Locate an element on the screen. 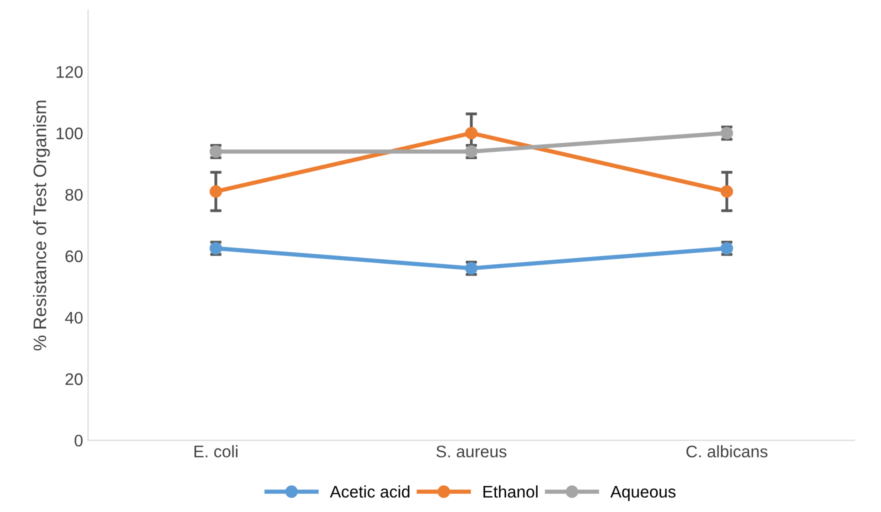 This screenshot has height=512, width=881. legend-label: Aqueous is located at coordinates (643, 493).